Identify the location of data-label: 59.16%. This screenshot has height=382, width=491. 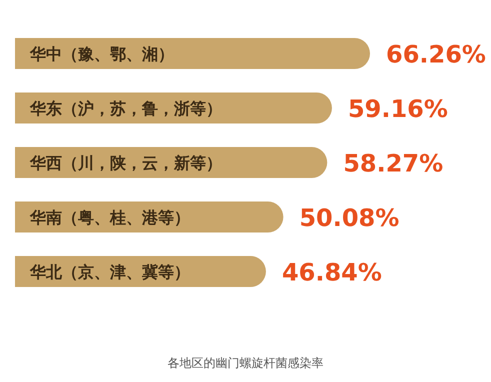
(398, 109).